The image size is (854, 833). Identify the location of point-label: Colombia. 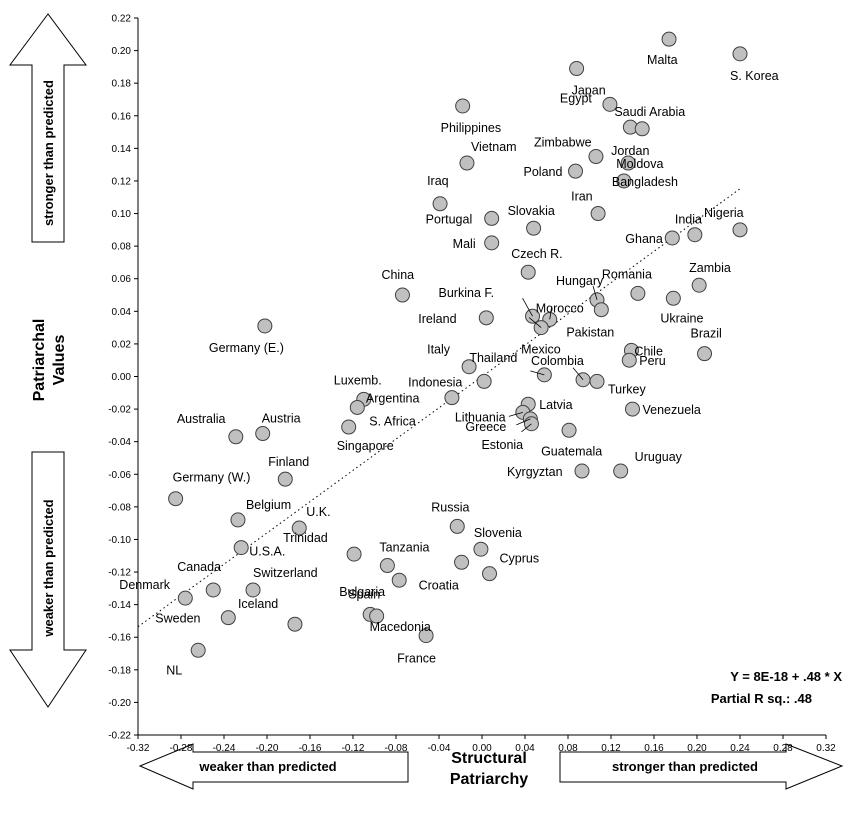
(557, 361).